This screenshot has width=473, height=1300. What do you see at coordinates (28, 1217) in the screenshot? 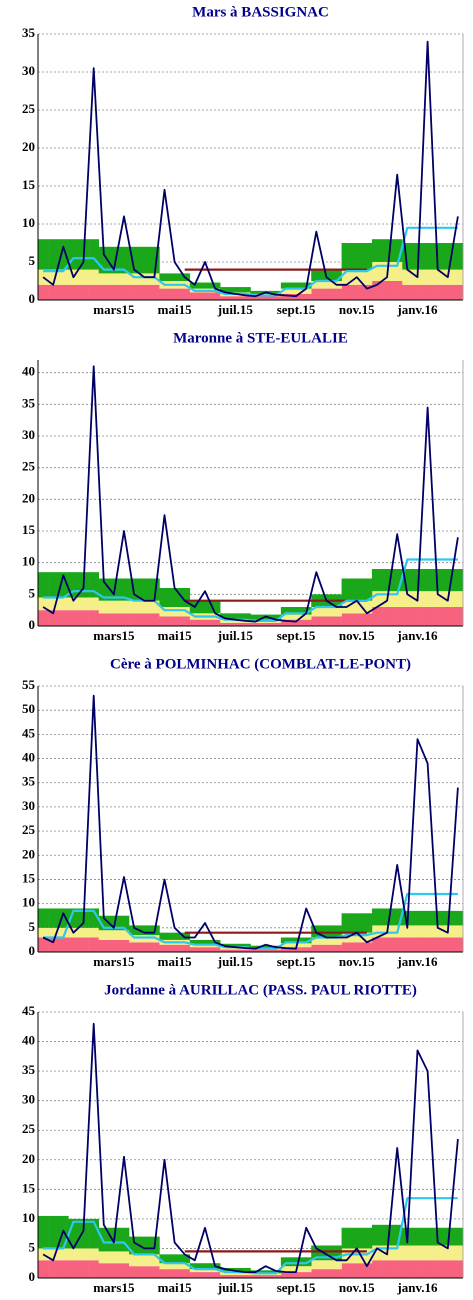
I see `y-tick-label: 10` at bounding box center [28, 1217].